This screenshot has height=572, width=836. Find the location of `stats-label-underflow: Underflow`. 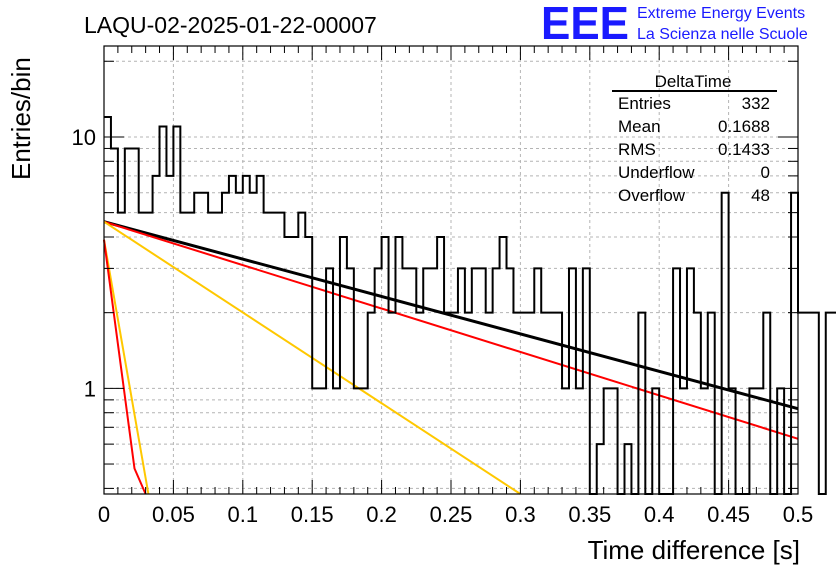

stats-label-underflow: Underflow is located at coordinates (656, 172).